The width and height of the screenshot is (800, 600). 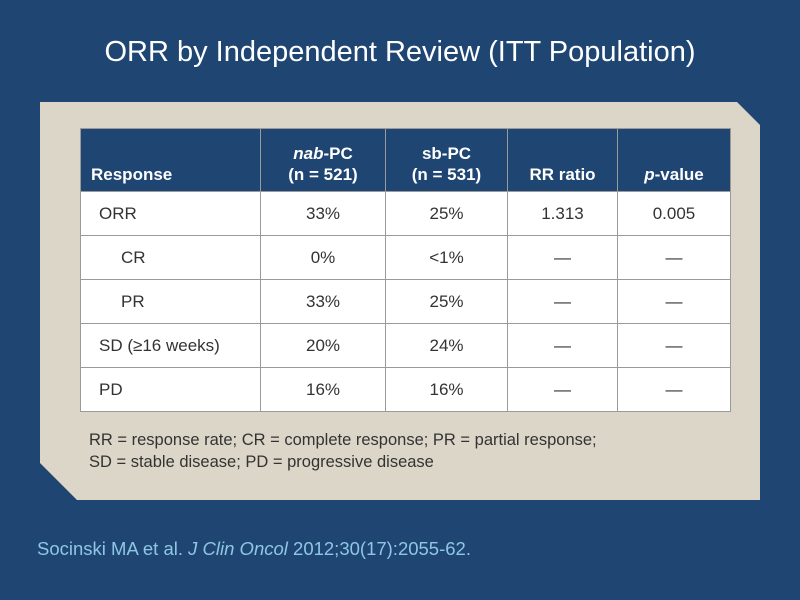 I want to click on header-nab-pc-italic: nab, so click(x=308, y=153).